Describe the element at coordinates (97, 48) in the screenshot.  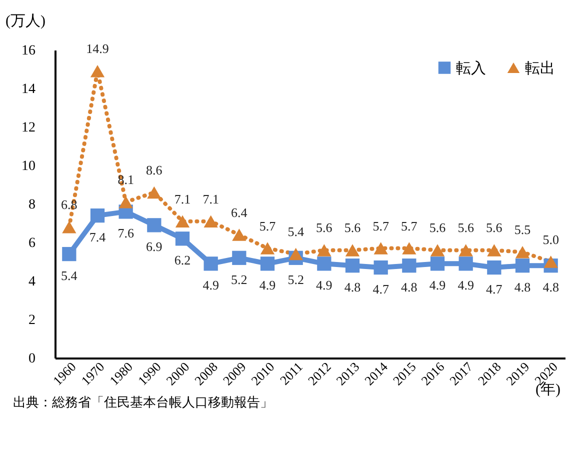
I see `data-label: 14.9` at that location.